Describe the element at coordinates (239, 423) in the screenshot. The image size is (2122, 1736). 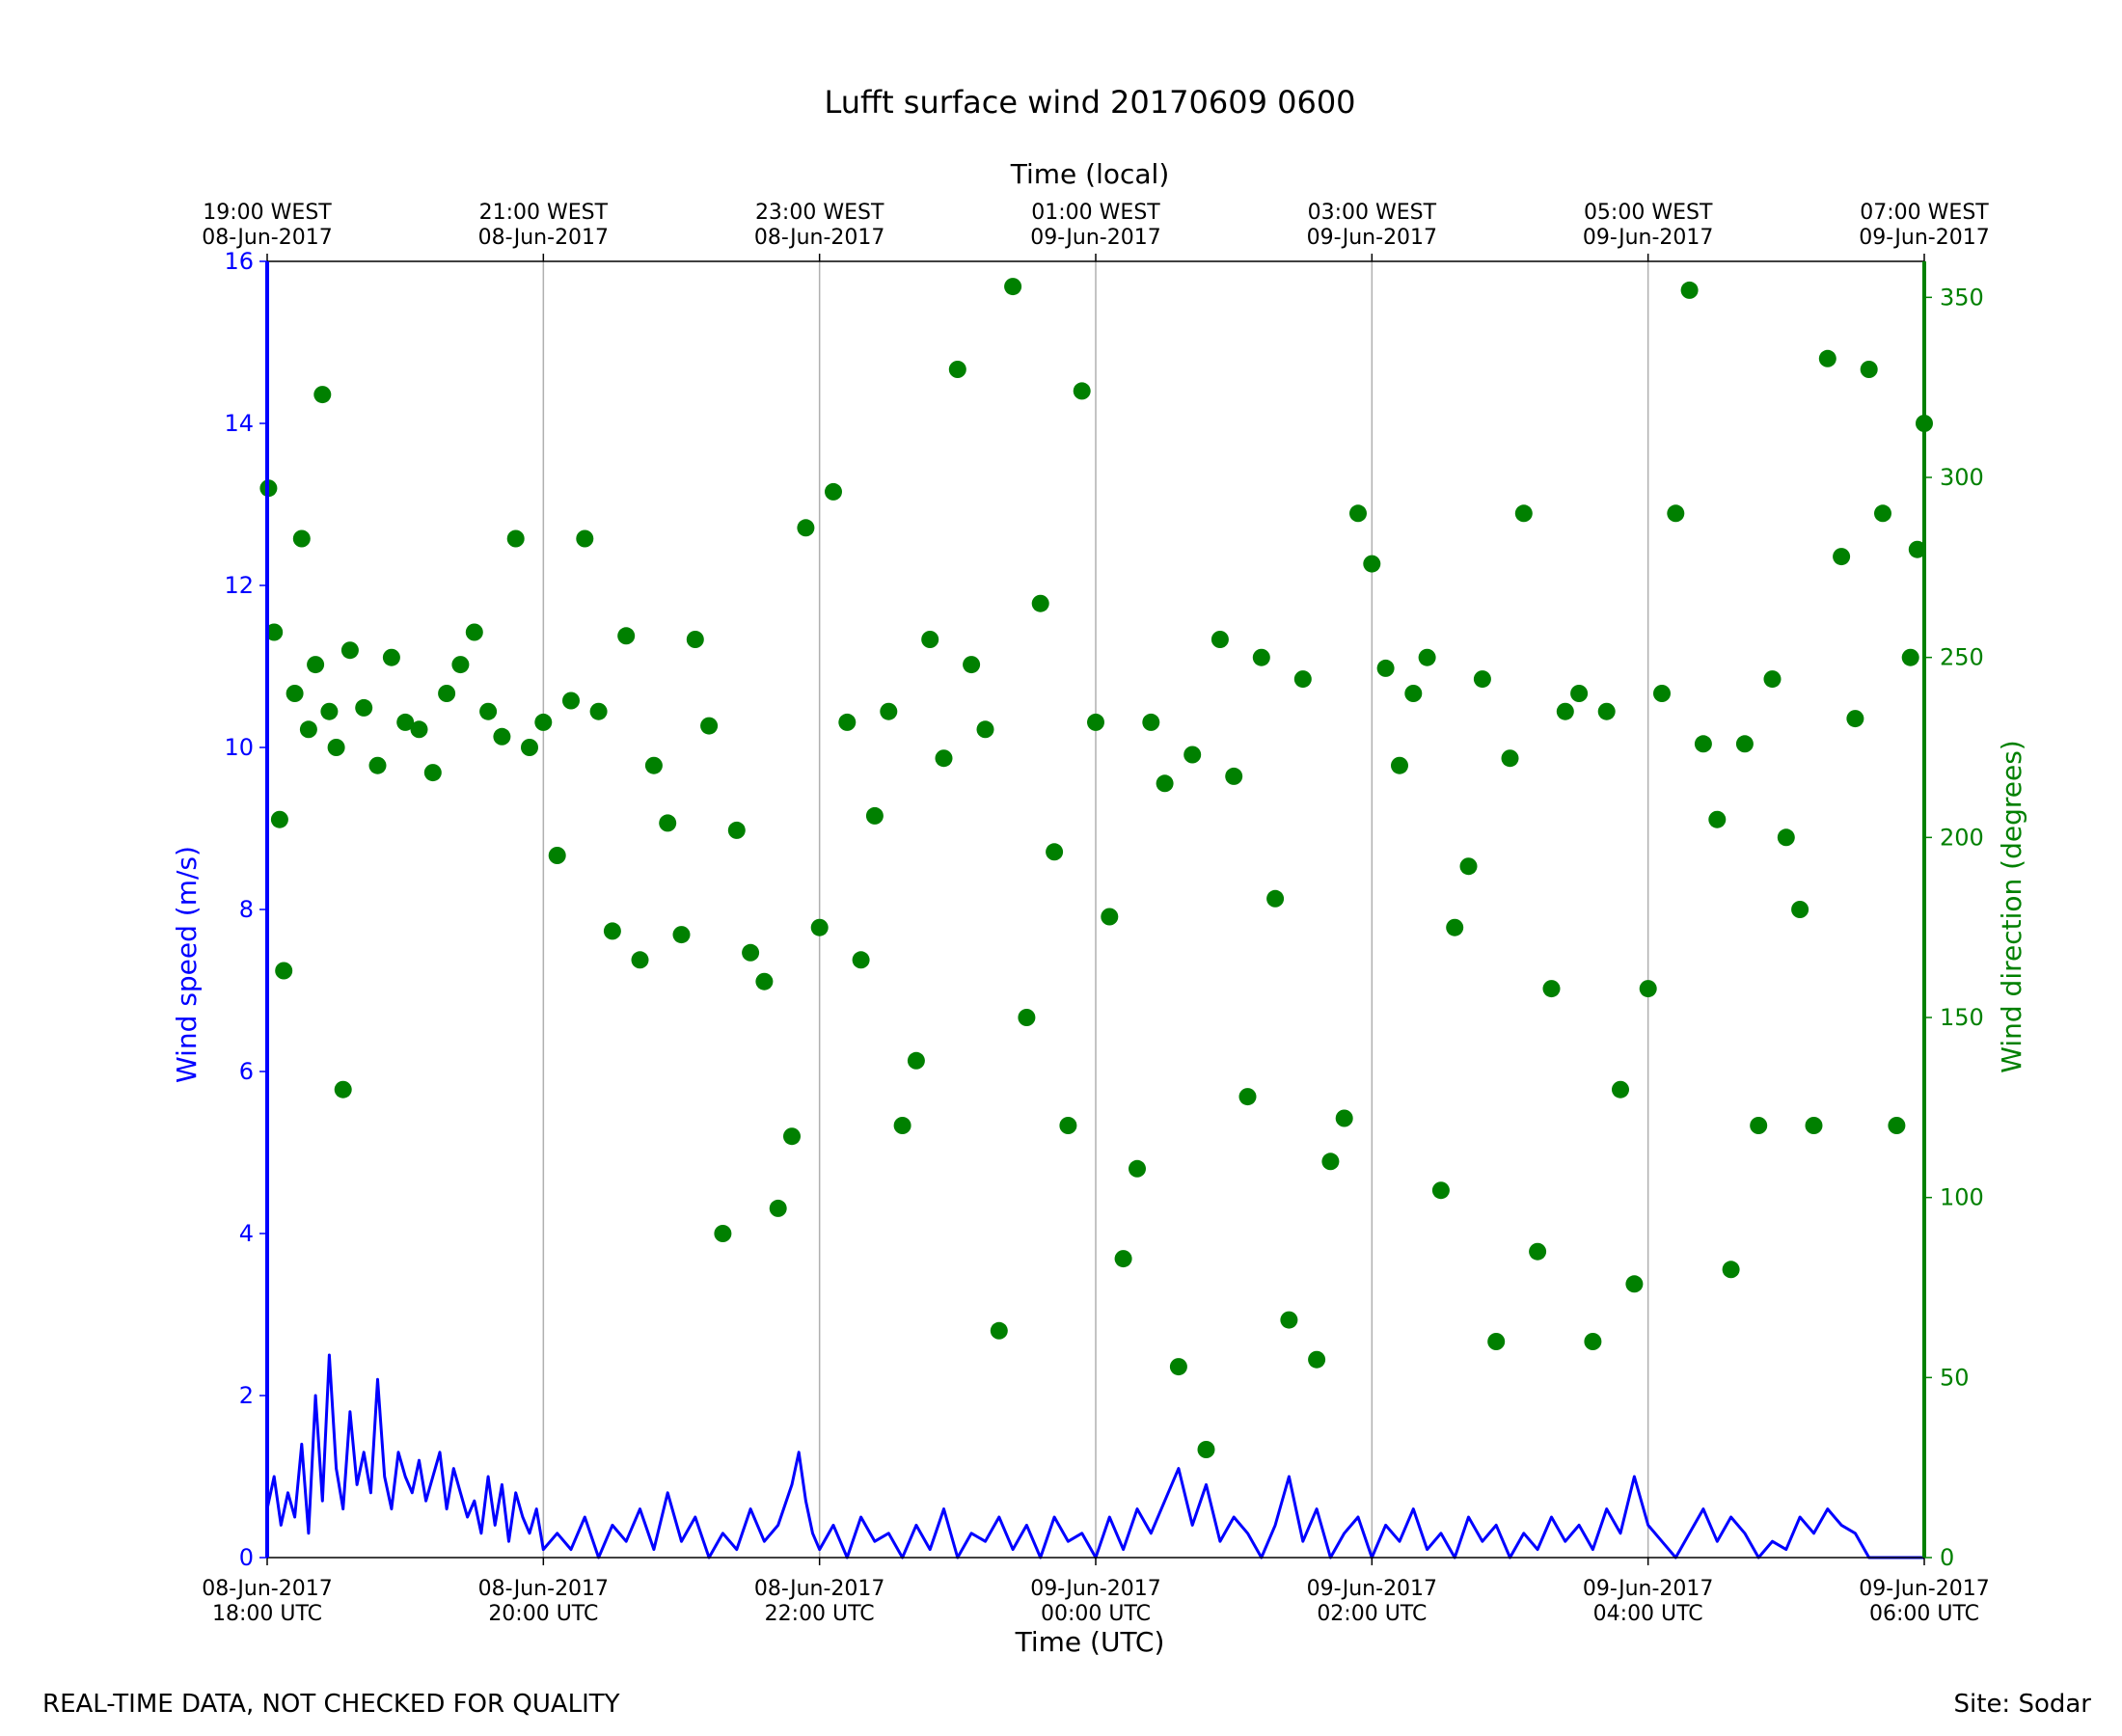
I see `y-tick-label-left: 14` at that location.